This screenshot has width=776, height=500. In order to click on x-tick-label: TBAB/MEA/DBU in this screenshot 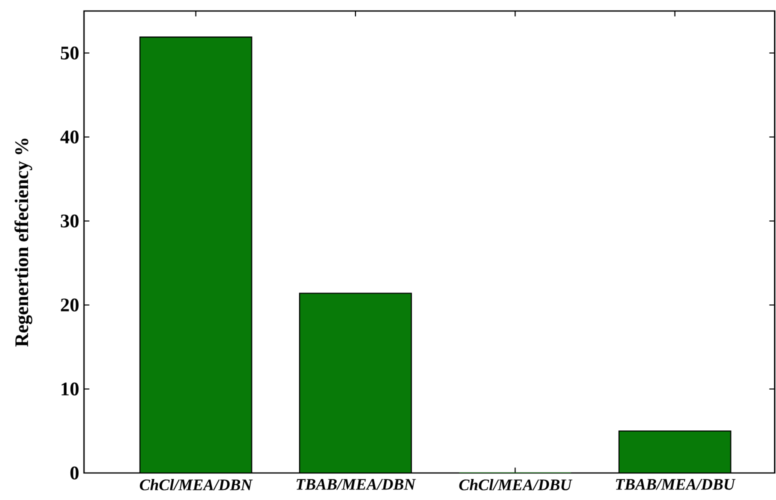, I will do `click(676, 484)`.